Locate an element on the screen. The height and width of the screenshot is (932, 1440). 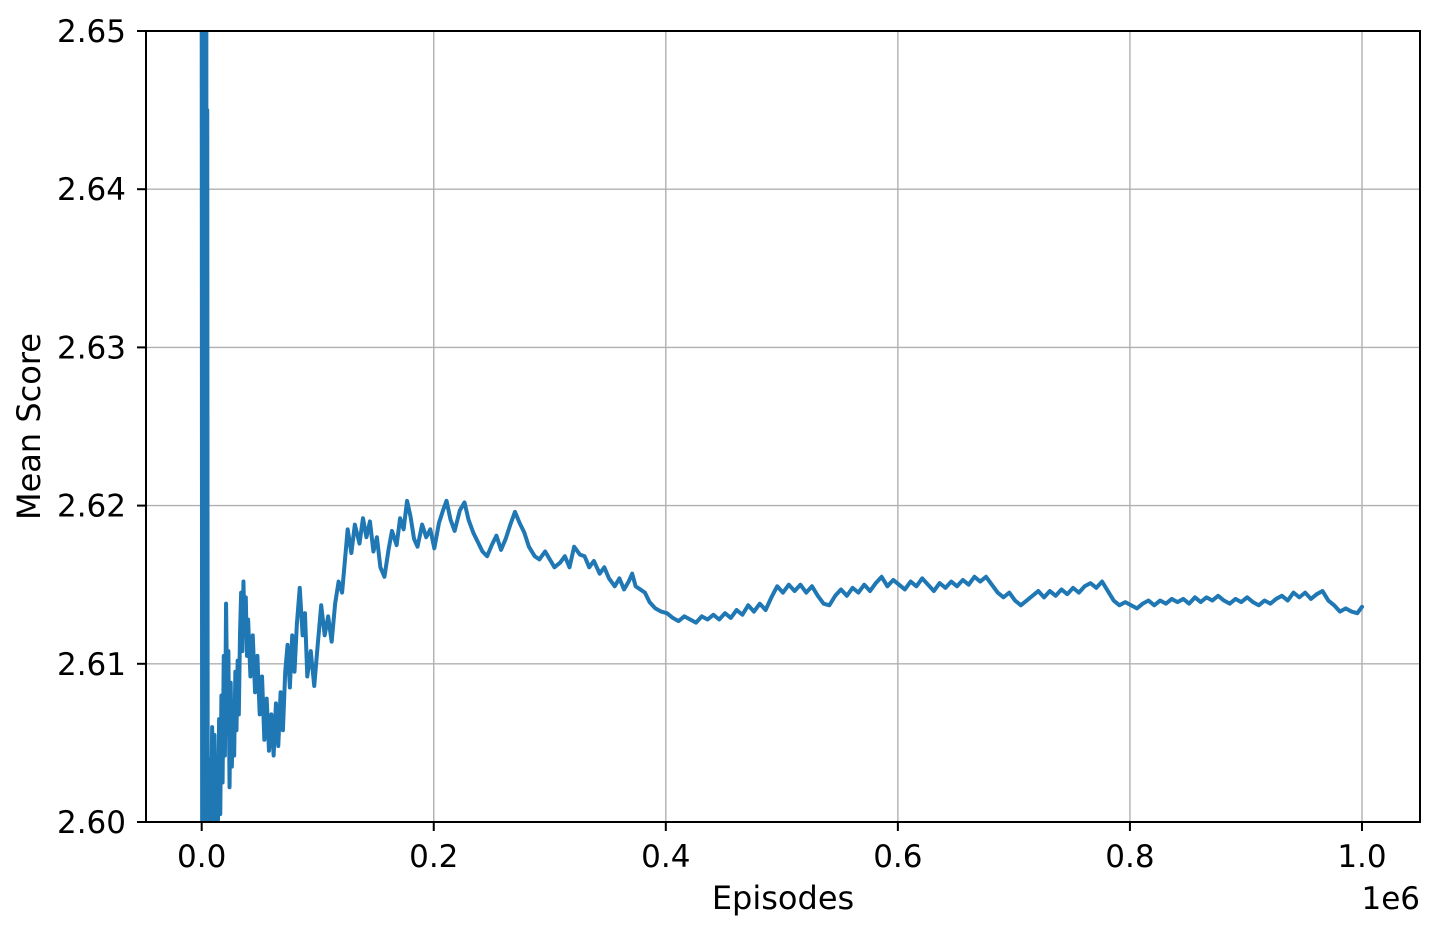
y-tick-label: 2.60 is located at coordinates (91, 823).